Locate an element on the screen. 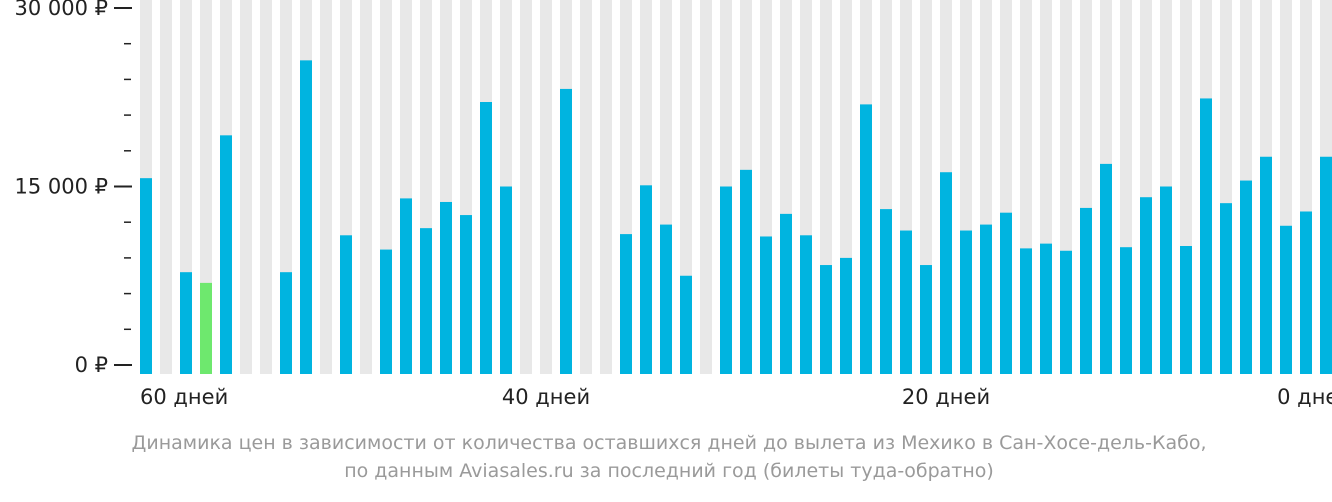  x-tick-label: 20 дней is located at coordinates (946, 397).